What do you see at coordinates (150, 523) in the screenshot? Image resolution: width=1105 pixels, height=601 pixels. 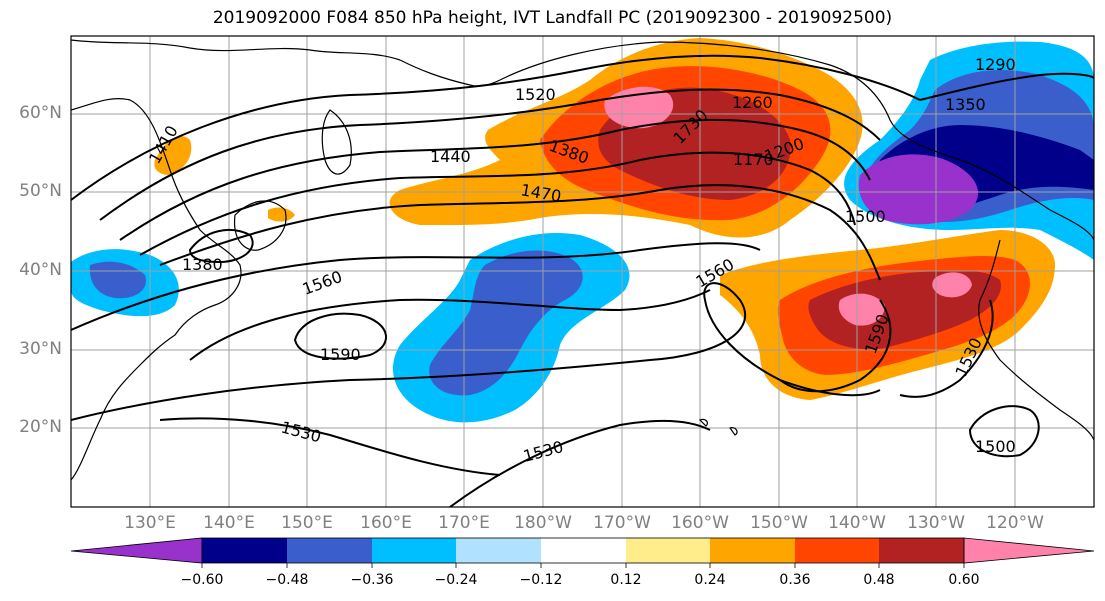 I see `lon-label: 130°E` at bounding box center [150, 523].